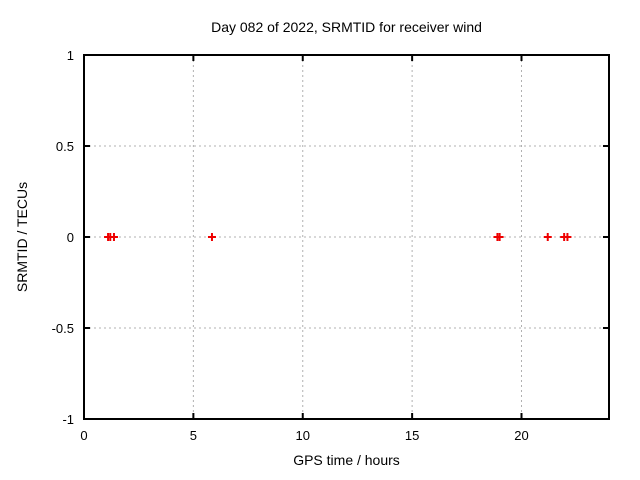 The image size is (640, 480). What do you see at coordinates (412, 435) in the screenshot?
I see `x-tick-label: 15` at bounding box center [412, 435].